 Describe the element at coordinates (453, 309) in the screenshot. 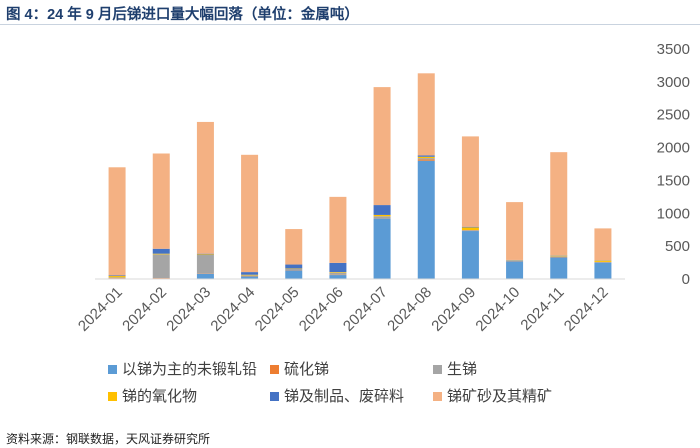

I see `x-tick-label: 2024-09` at that location.